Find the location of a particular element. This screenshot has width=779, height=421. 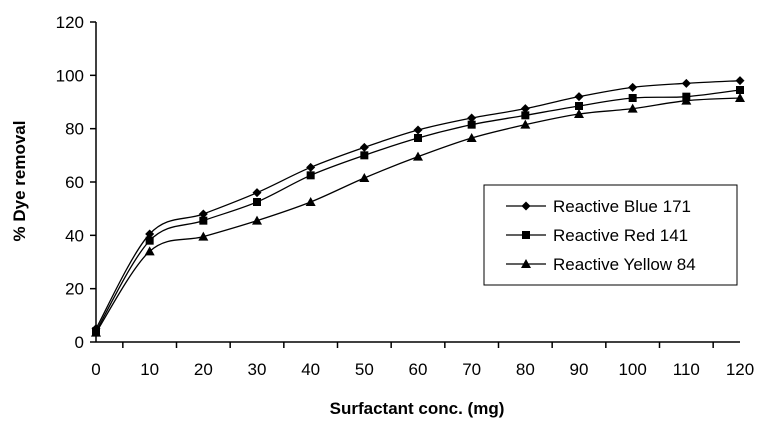

x-tick-label: 80 is located at coordinates (525, 369).